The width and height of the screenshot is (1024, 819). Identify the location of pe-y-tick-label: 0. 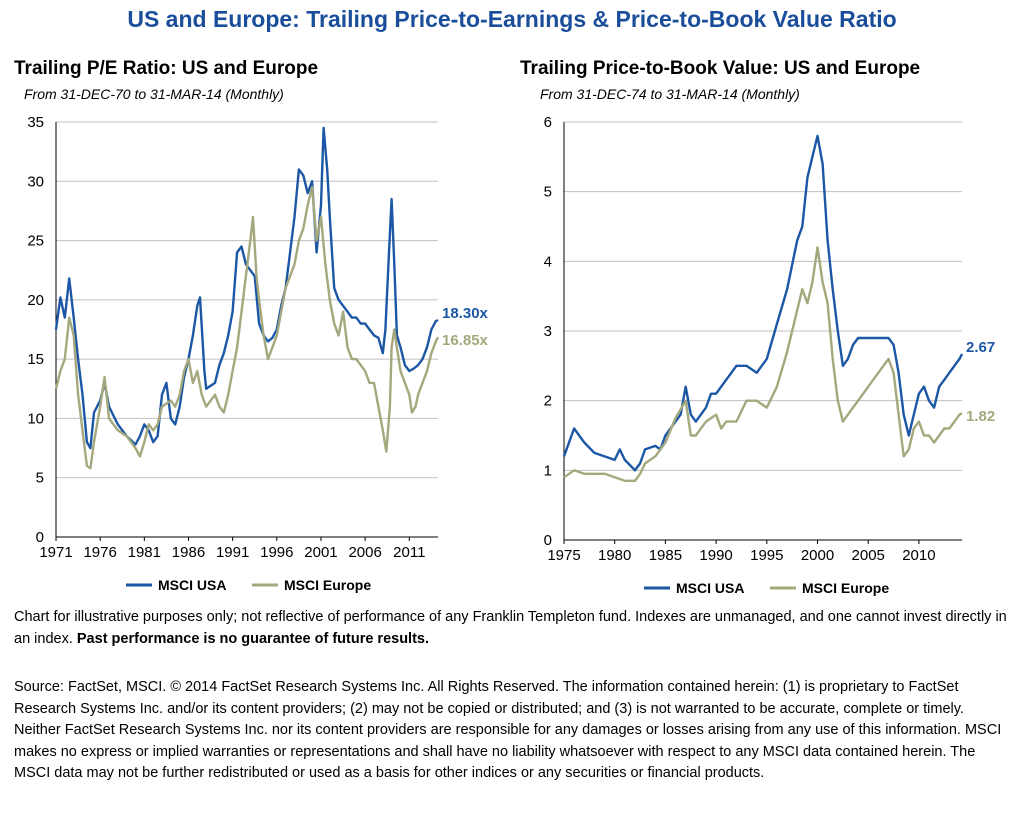
(40, 537).